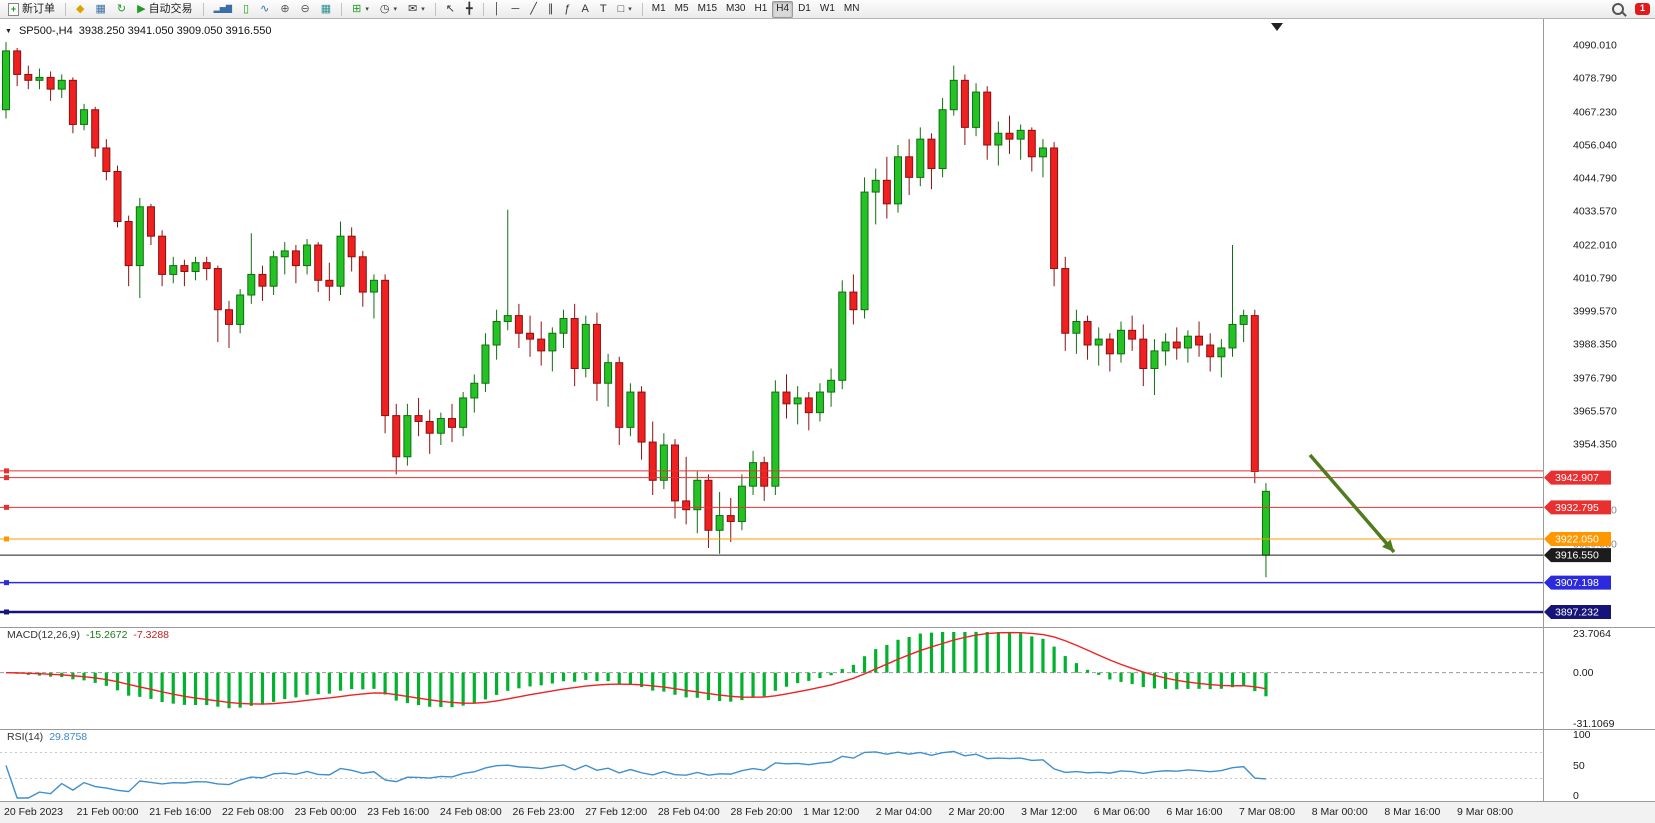  What do you see at coordinates (8, 31) in the screenshot?
I see `symbol-list-icon: ▼` at bounding box center [8, 31].